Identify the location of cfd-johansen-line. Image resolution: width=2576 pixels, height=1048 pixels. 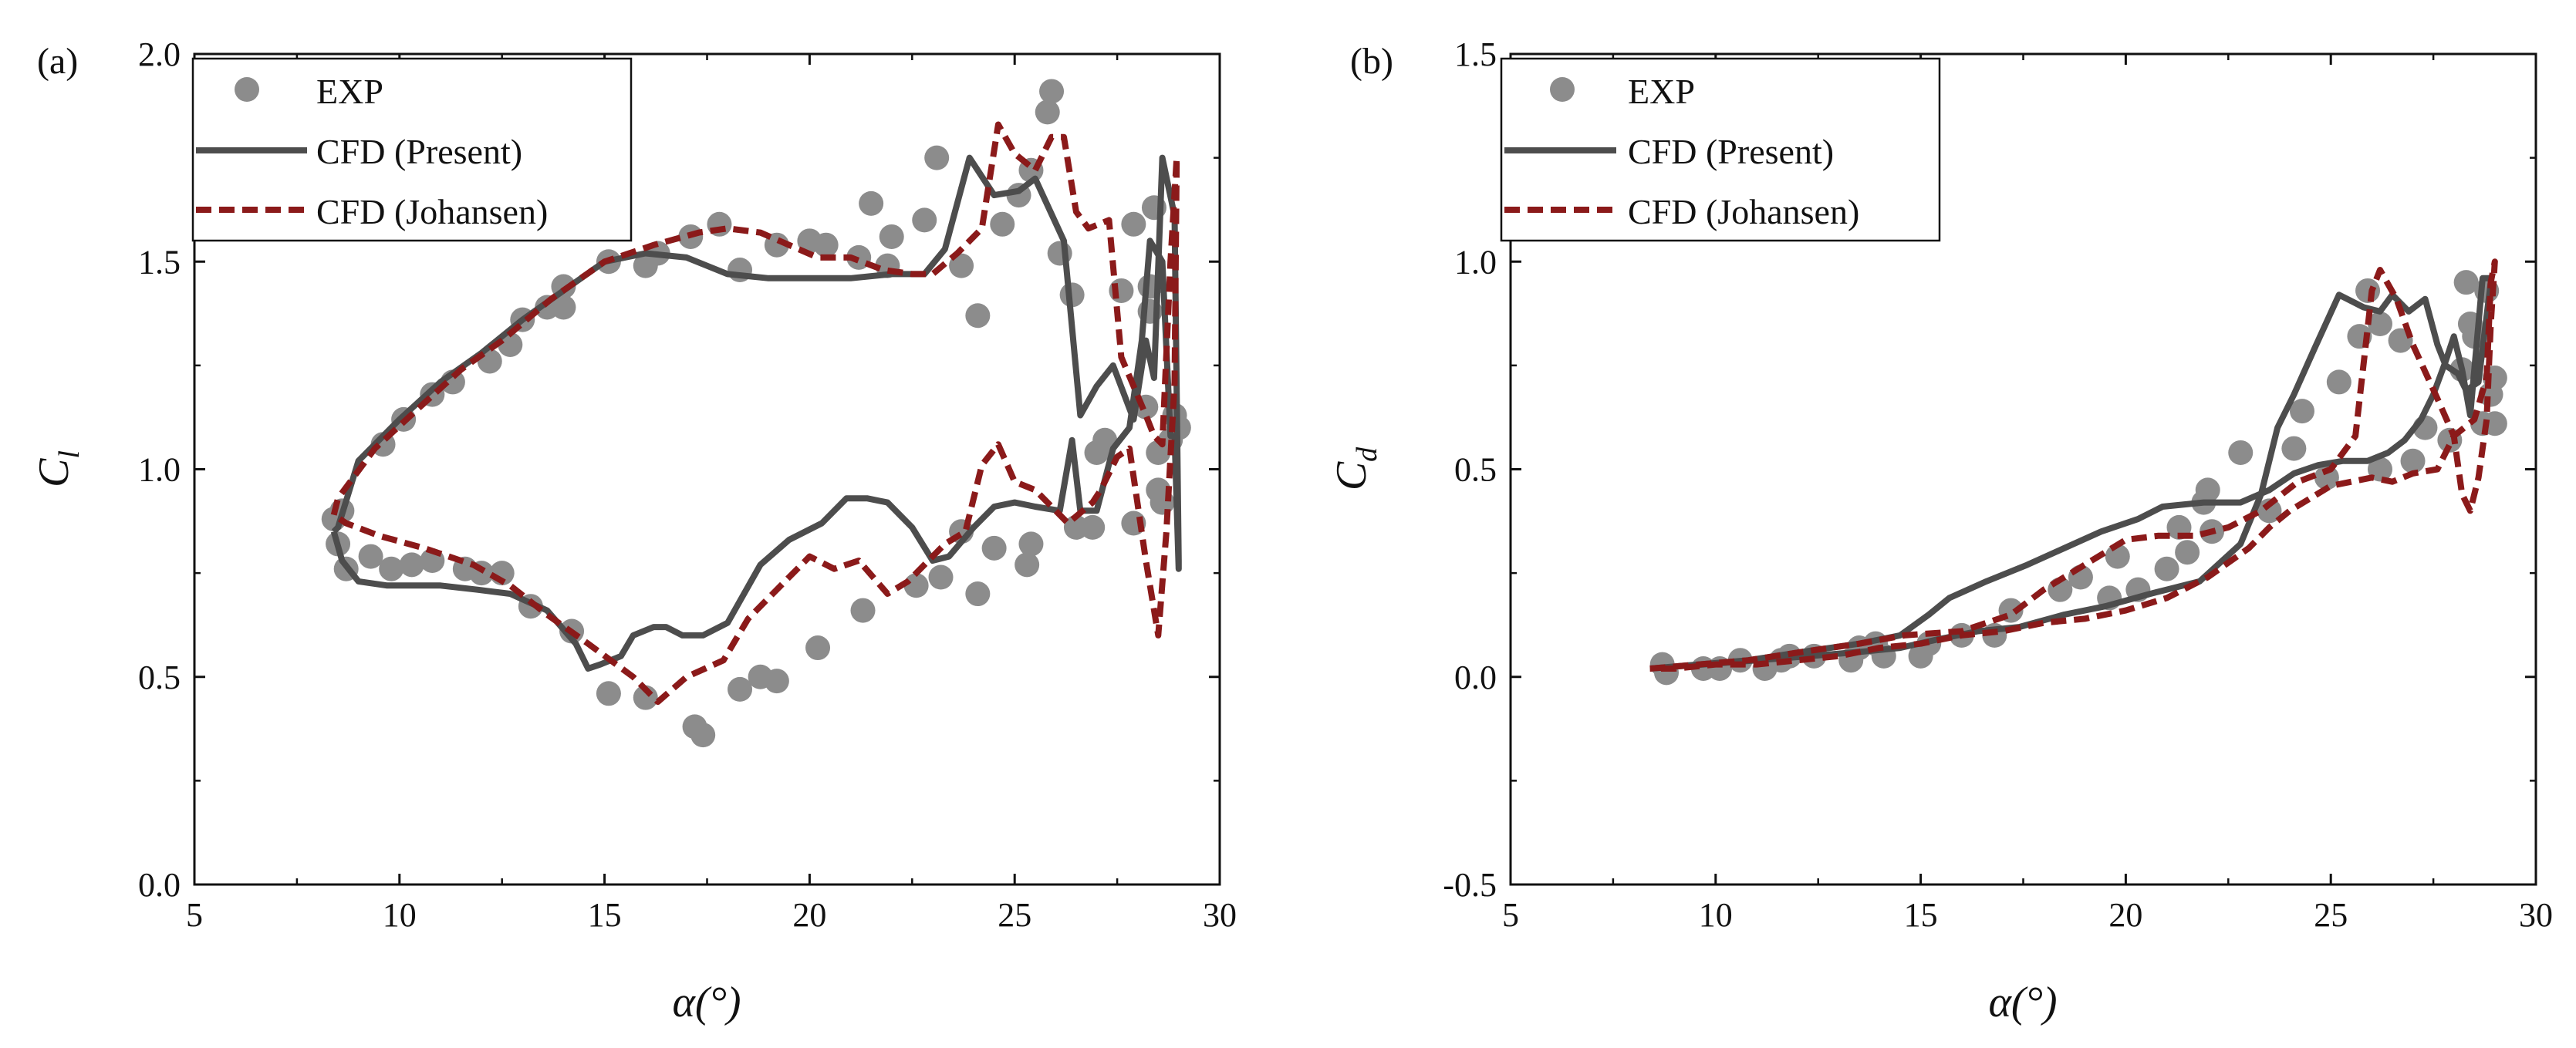
(2074, 465).